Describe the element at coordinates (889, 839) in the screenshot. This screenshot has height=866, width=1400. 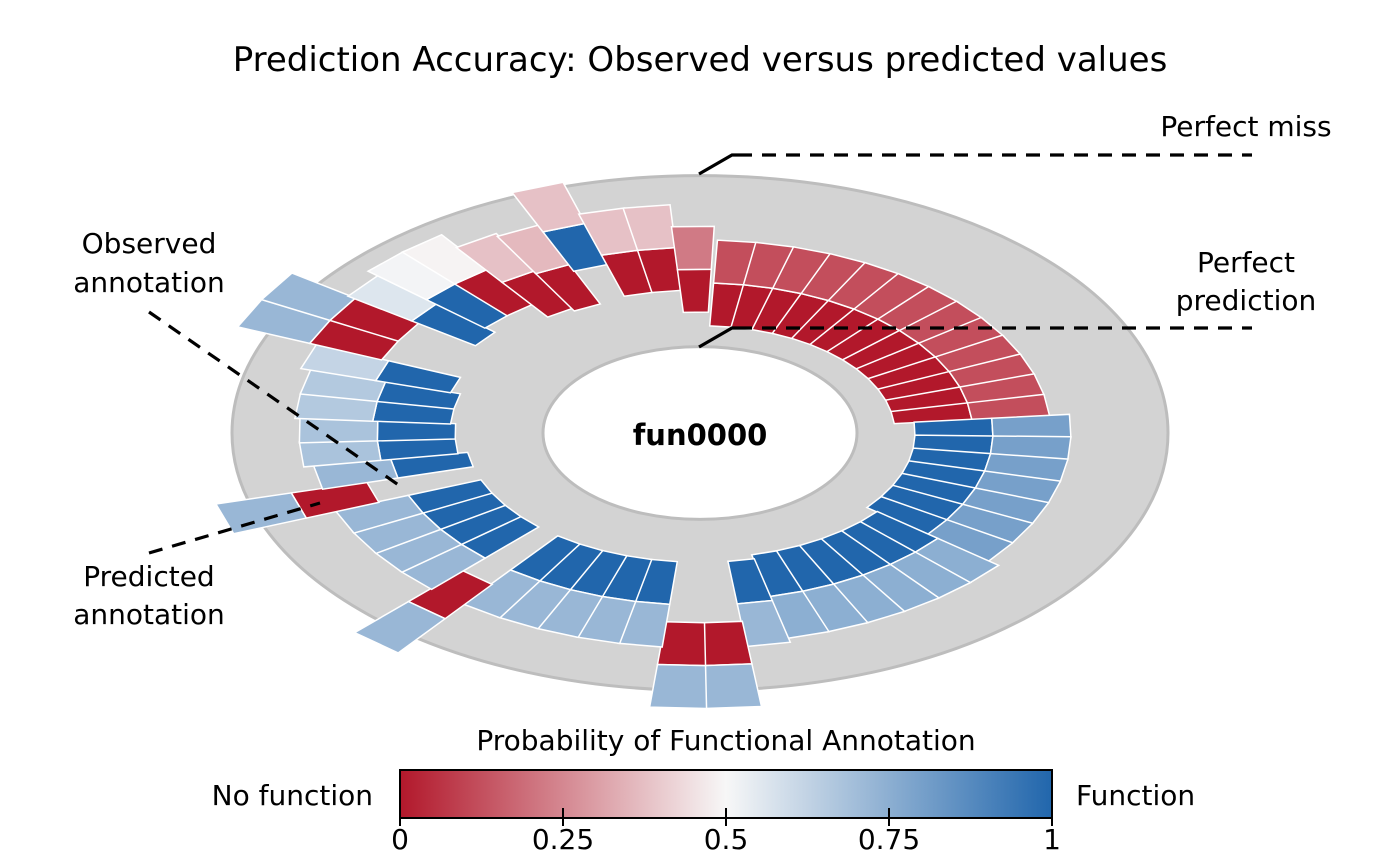
I see `colorbar-tick-label: 0.75` at that location.